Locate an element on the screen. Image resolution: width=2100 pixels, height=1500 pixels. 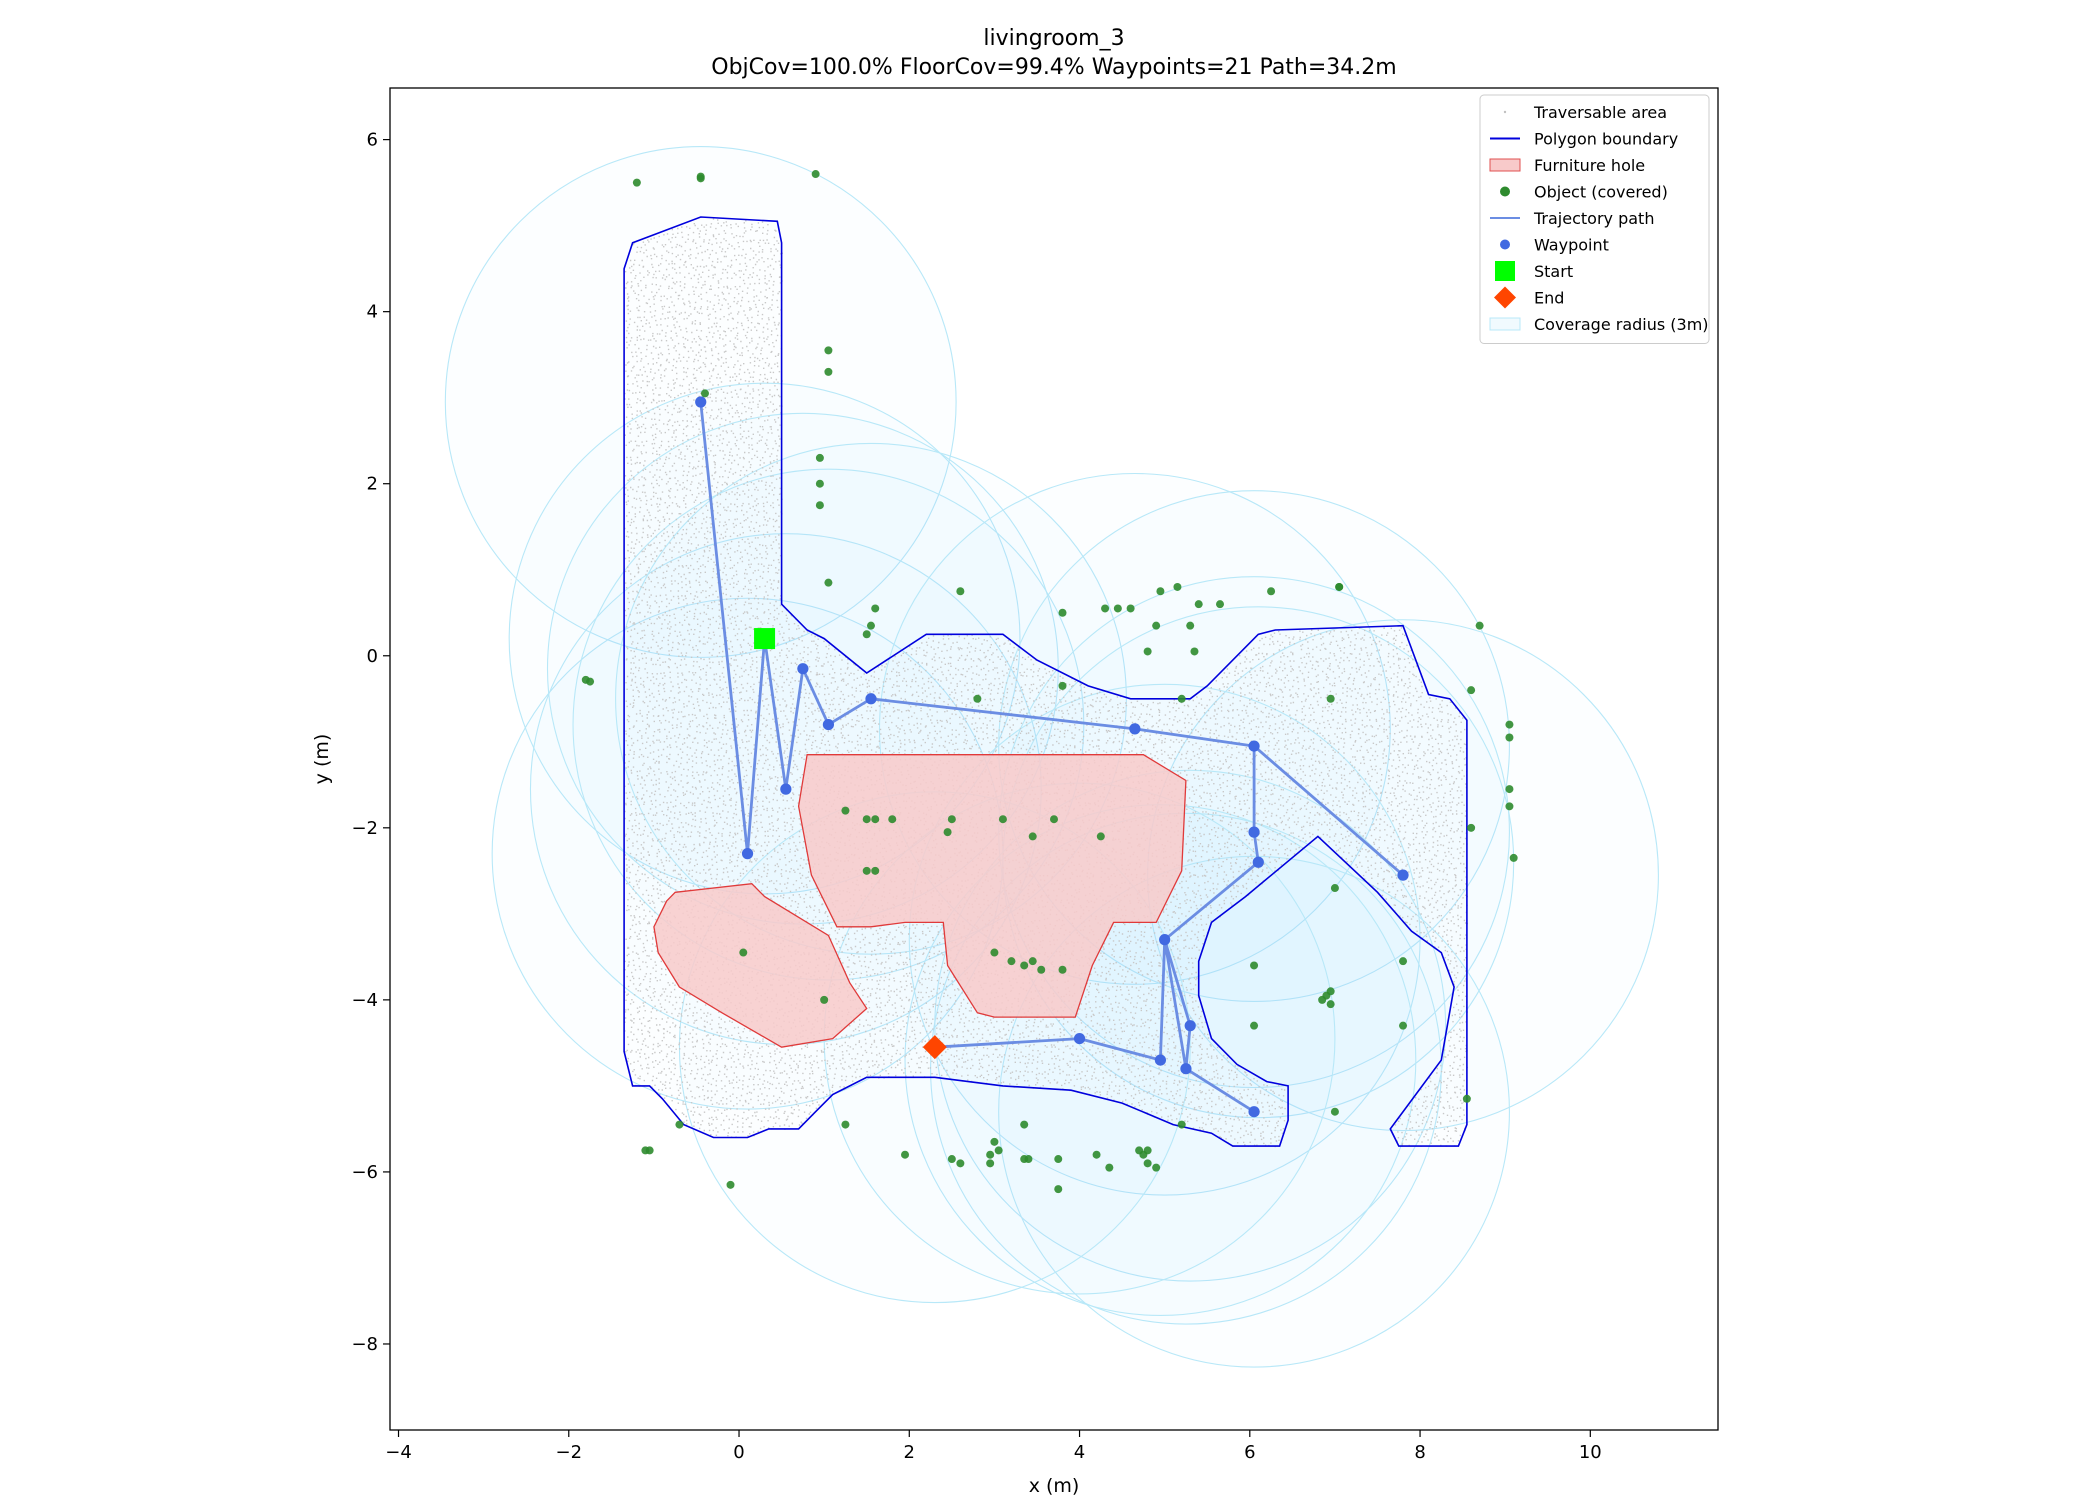
x-tick-label: 2 is located at coordinates (909, 1452).